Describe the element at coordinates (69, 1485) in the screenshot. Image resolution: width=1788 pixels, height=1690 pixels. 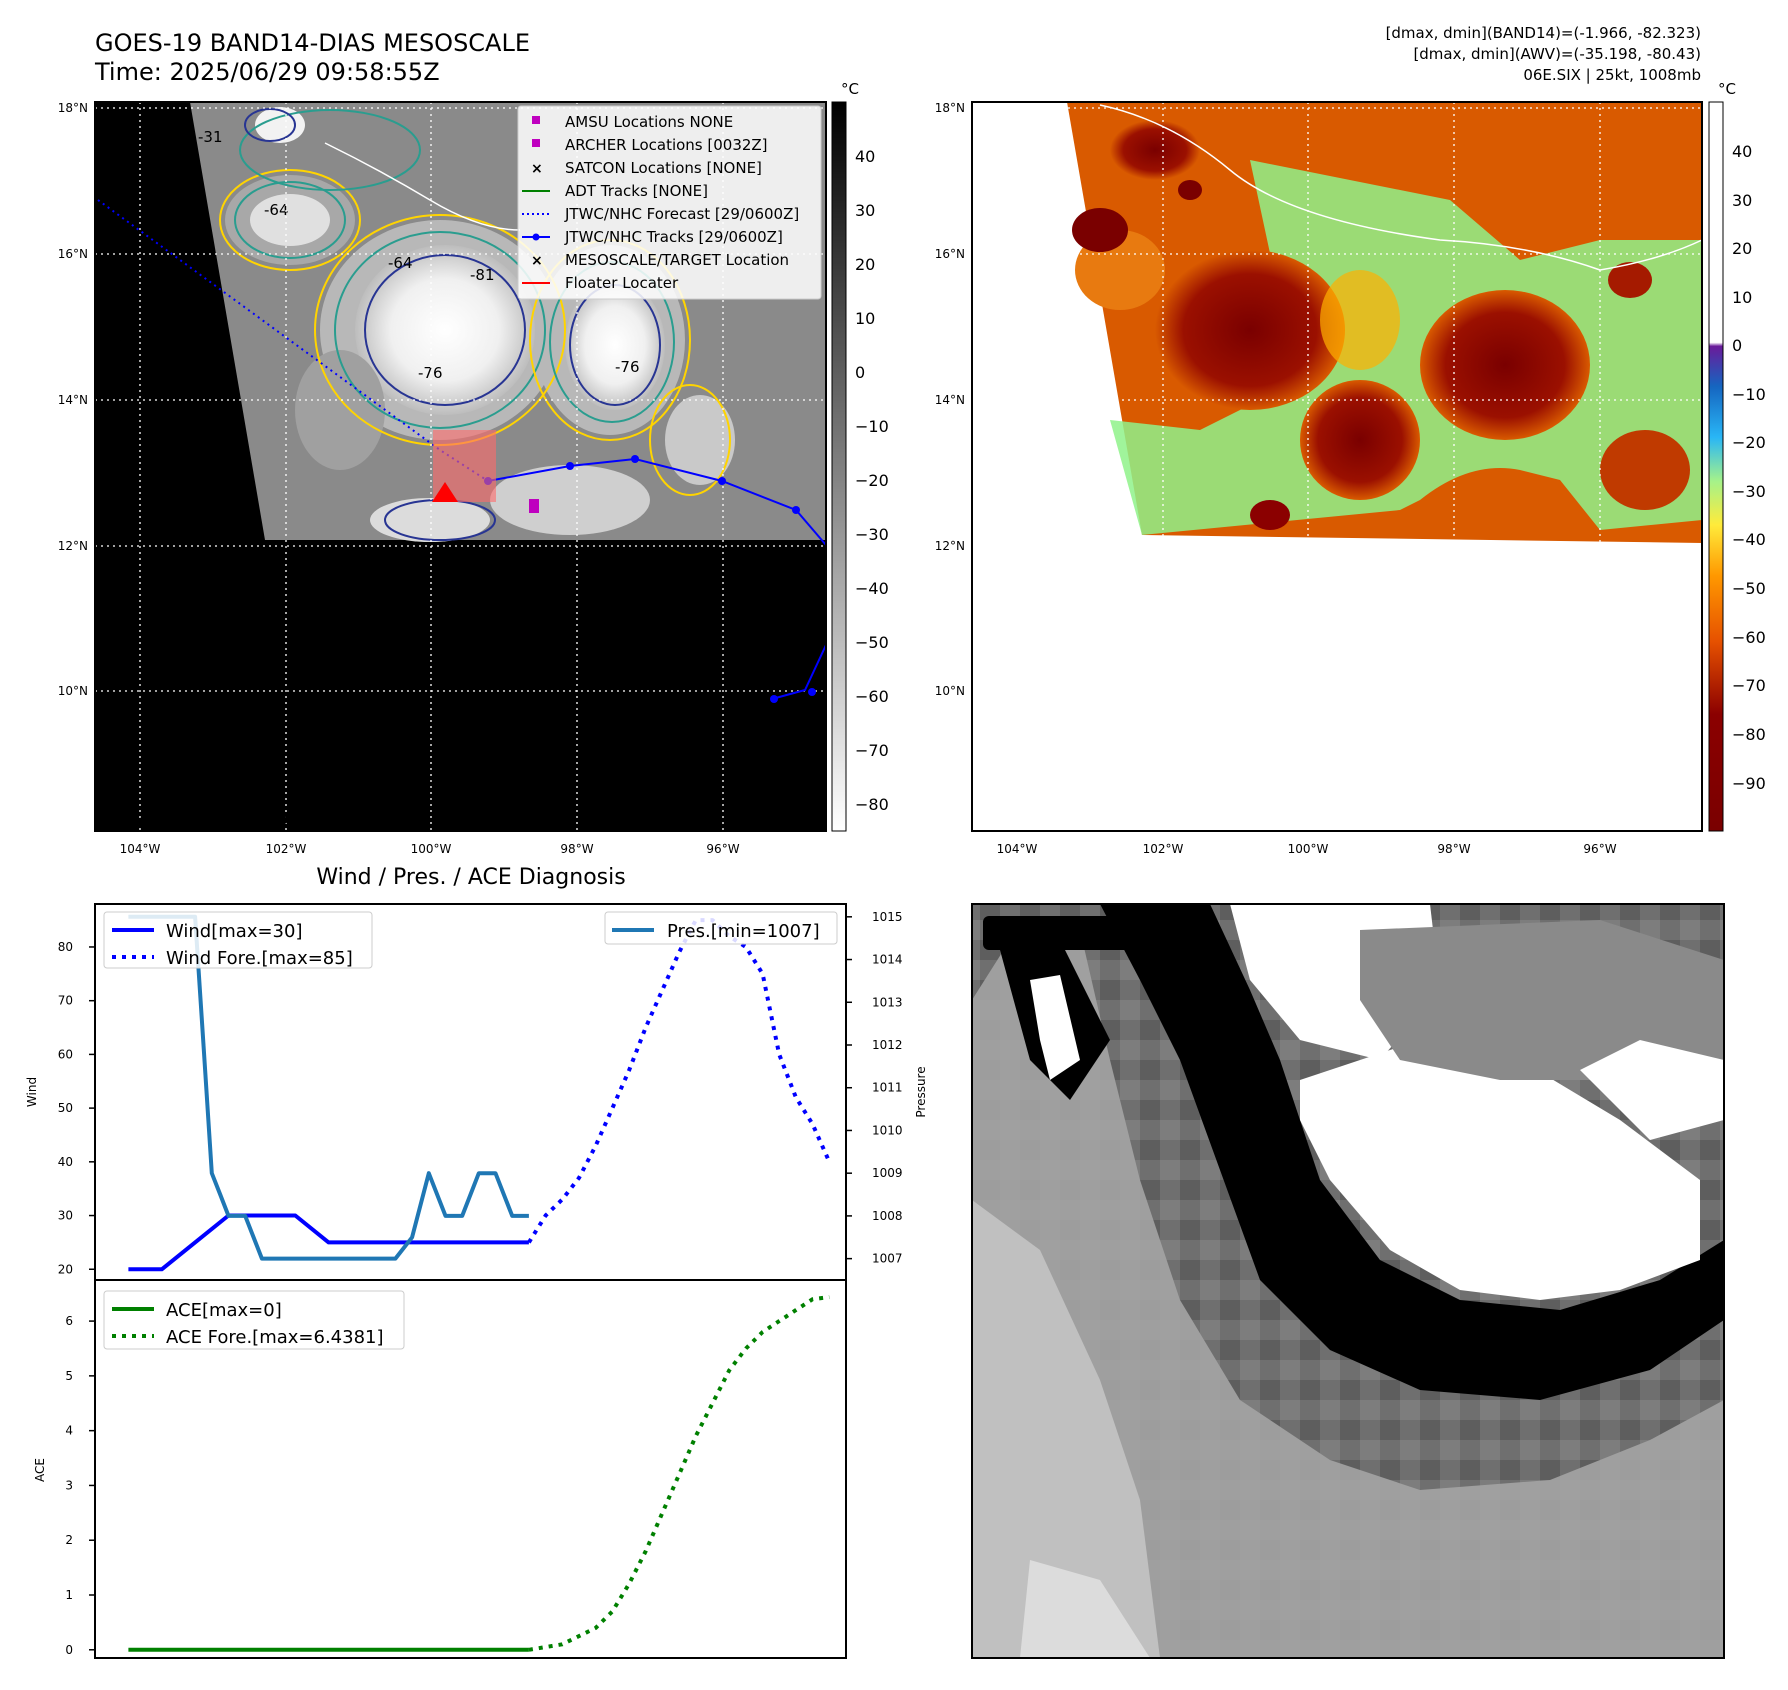
I see `y-tick-label: 3` at that location.